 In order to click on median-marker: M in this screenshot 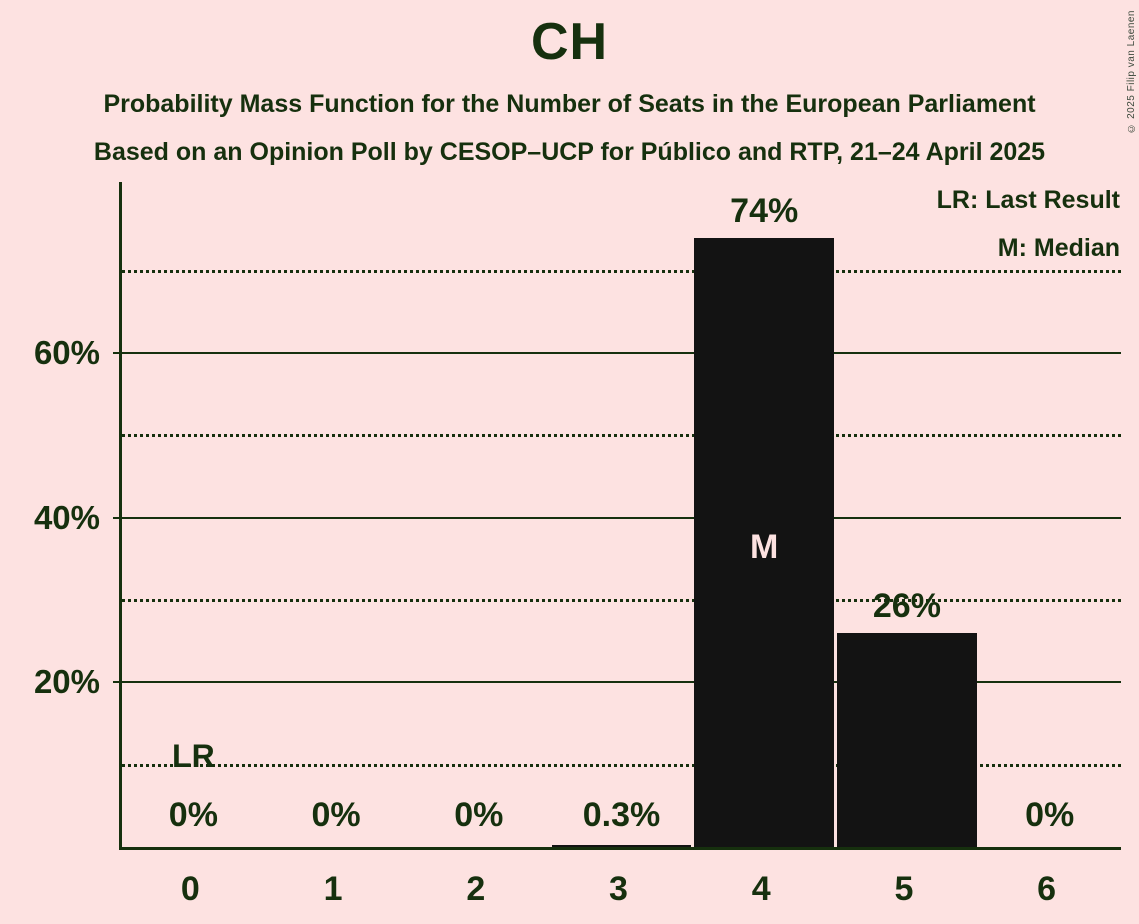, I will do `click(764, 547)`.